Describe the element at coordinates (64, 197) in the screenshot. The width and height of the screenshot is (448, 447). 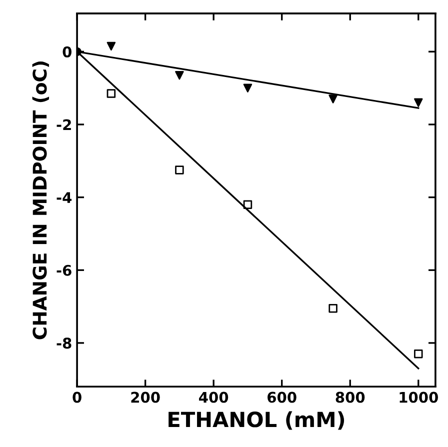
I see `y-tick-label: -4` at that location.